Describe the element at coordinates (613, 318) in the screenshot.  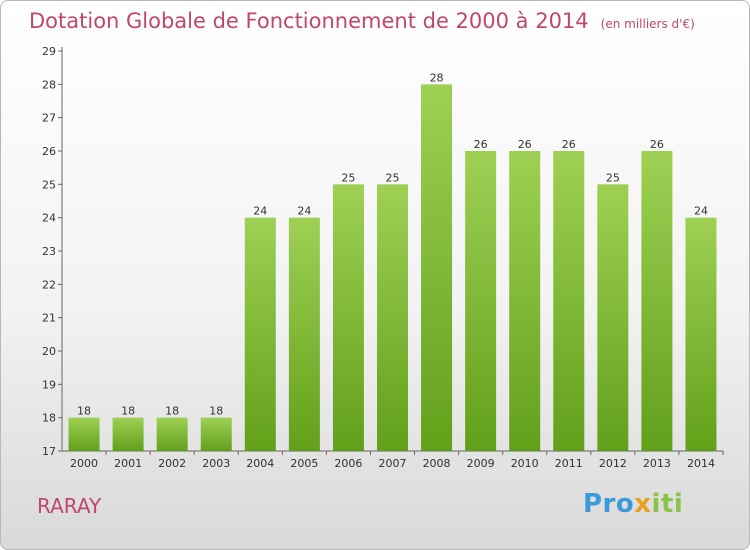
I see `bar-2012` at that location.